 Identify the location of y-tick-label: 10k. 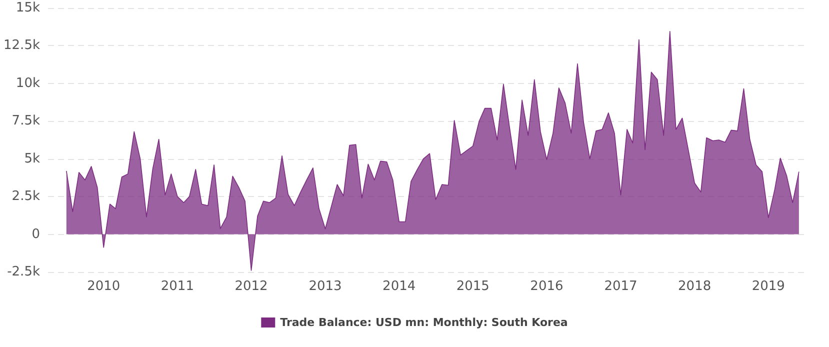
(28, 83).